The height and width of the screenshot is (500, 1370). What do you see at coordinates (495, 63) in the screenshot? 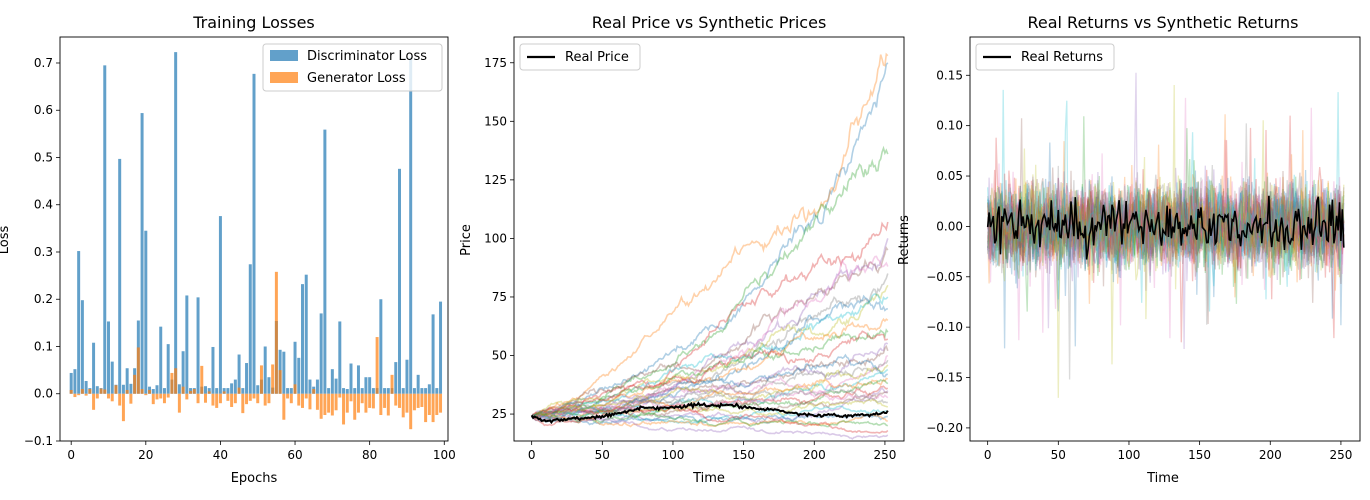
I see `y-tick-label: 175` at bounding box center [495, 63].